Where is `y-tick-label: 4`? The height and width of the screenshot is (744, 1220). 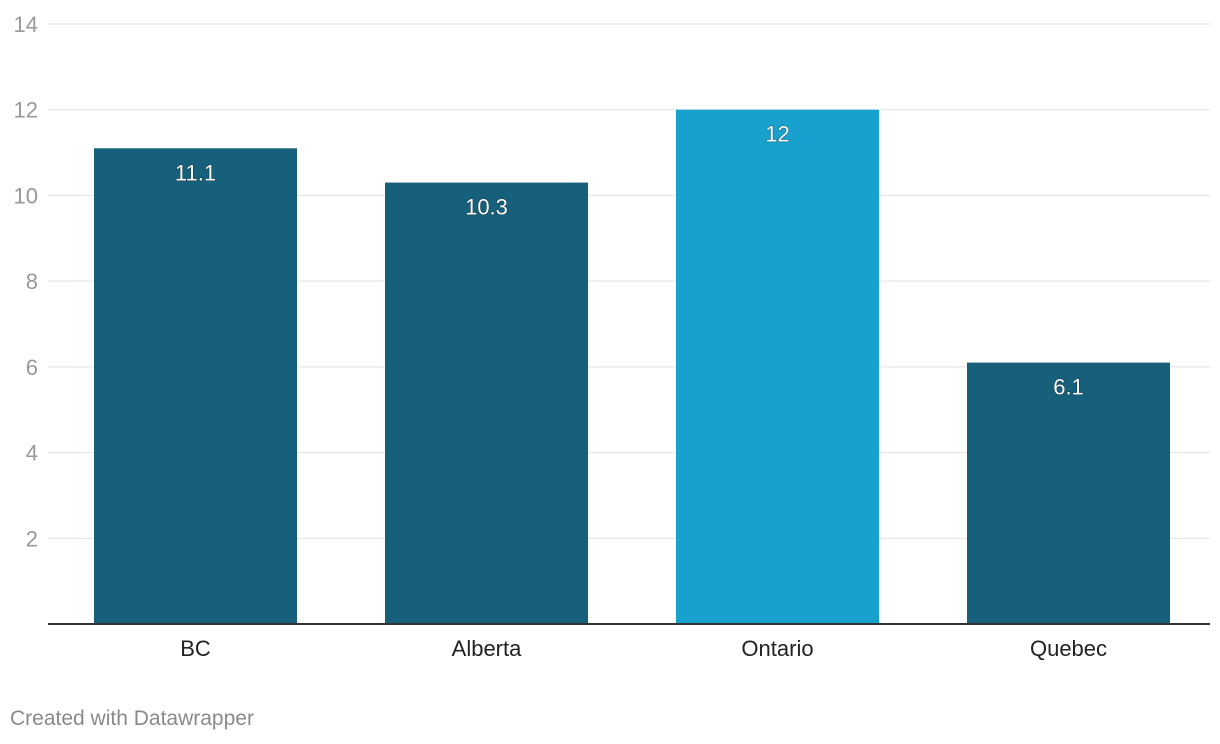
y-tick-label: 4 is located at coordinates (32, 453).